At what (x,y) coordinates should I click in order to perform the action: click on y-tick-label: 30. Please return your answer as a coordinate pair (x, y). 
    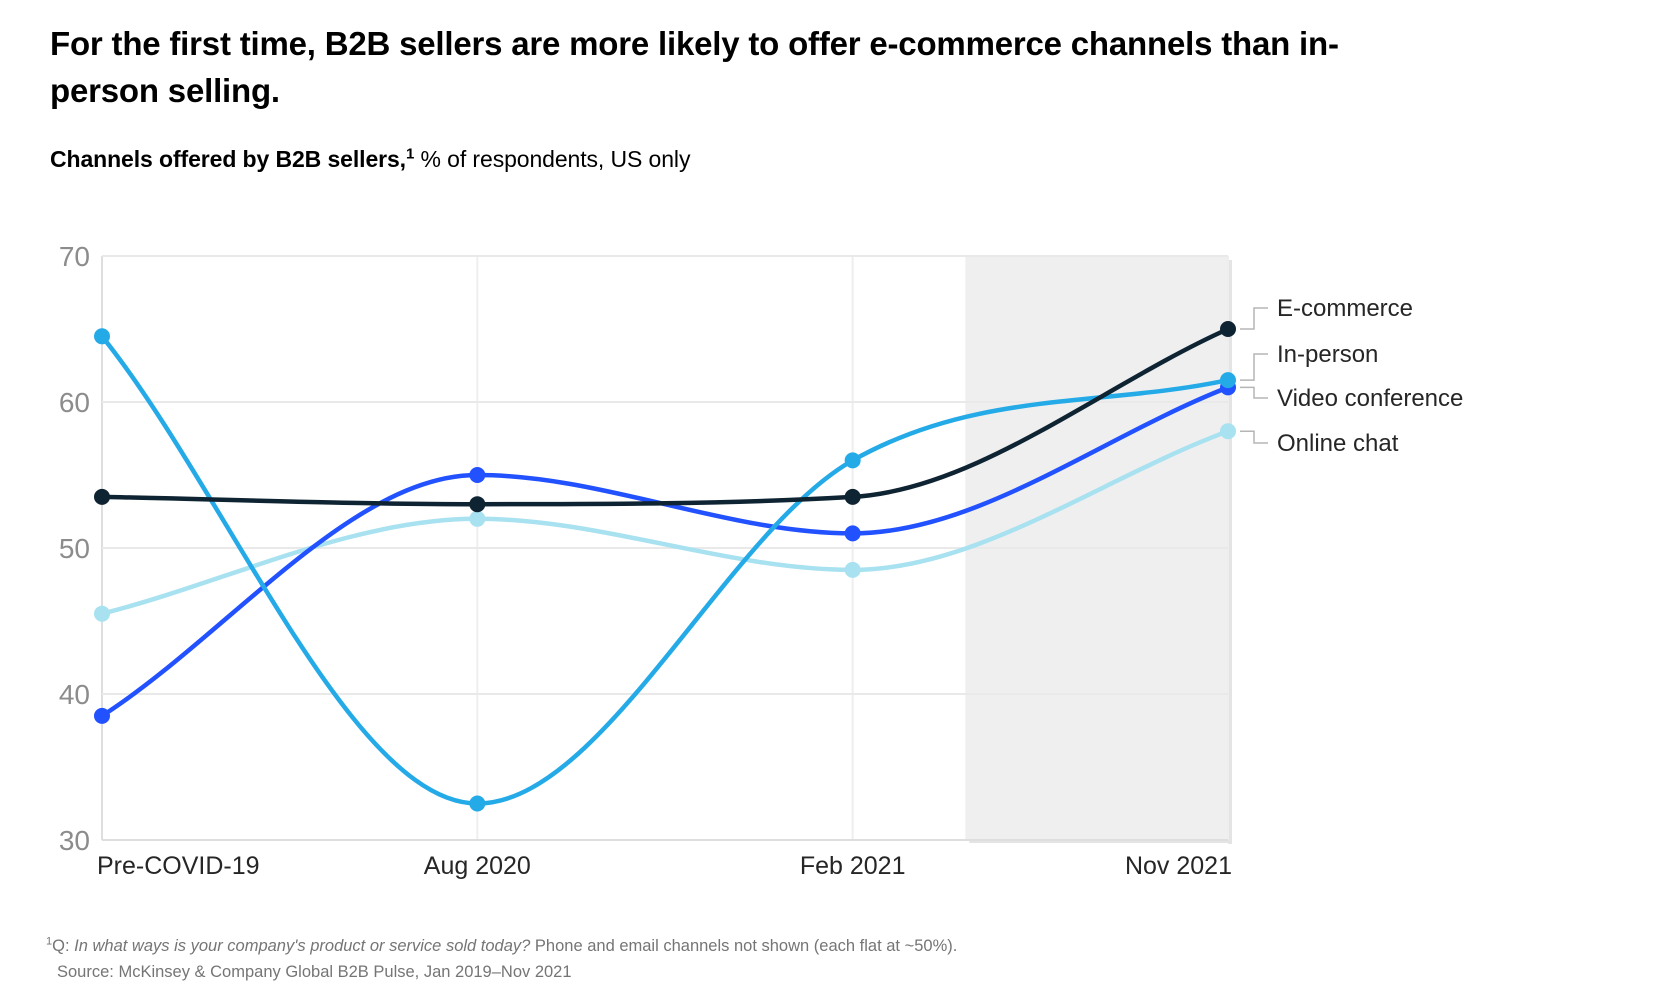
    Looking at the image, I should click on (74, 840).